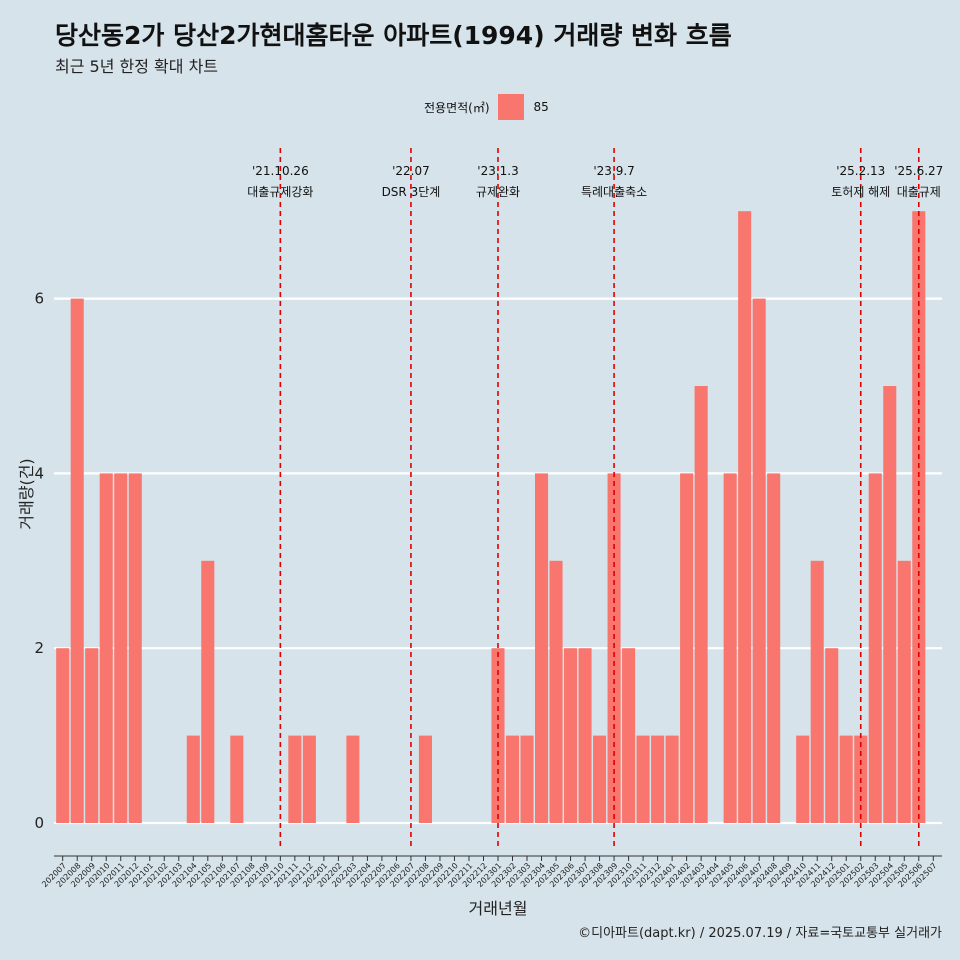 The height and width of the screenshot is (960, 960). What do you see at coordinates (498, 908) in the screenshot?
I see `x-axis-title: 거래년월` at bounding box center [498, 908].